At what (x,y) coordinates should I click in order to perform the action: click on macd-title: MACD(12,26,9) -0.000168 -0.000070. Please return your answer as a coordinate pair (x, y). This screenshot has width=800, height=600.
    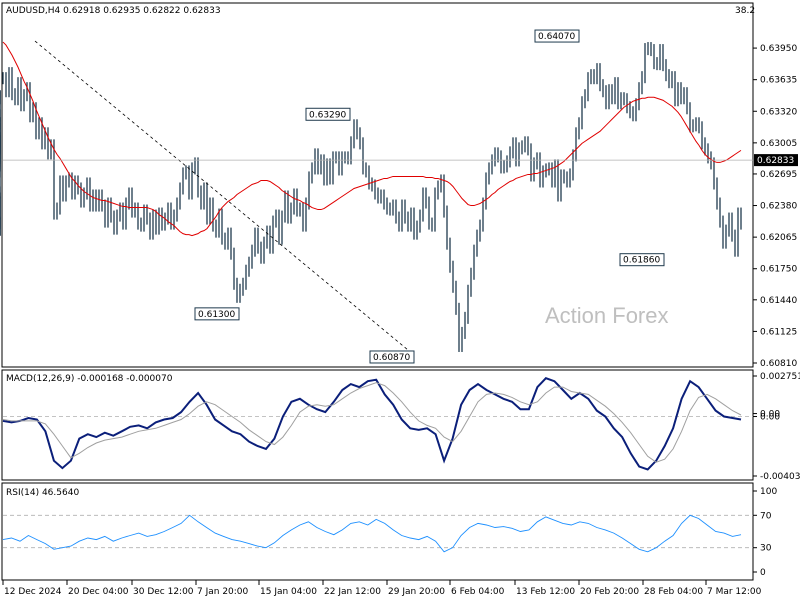
    Looking at the image, I should click on (89, 379).